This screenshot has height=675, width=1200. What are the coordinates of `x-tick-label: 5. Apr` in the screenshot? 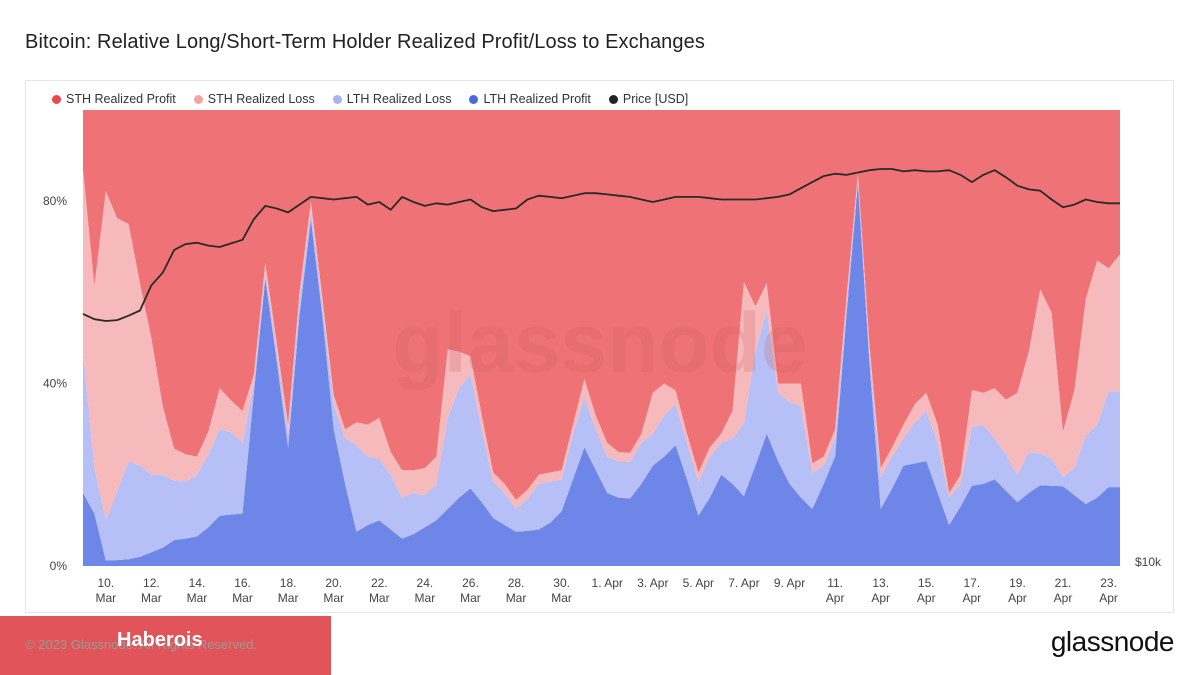 It's located at (698, 583).